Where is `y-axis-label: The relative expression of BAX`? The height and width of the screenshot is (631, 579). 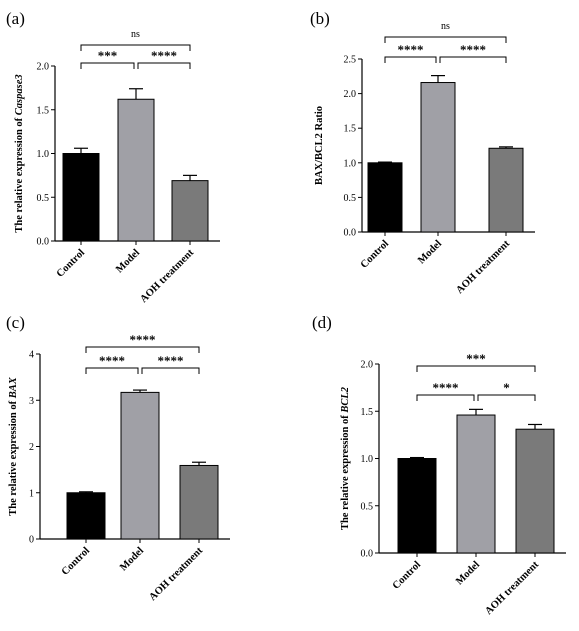
y-axis-label: The relative expression of BAX is located at coordinates (13, 445).